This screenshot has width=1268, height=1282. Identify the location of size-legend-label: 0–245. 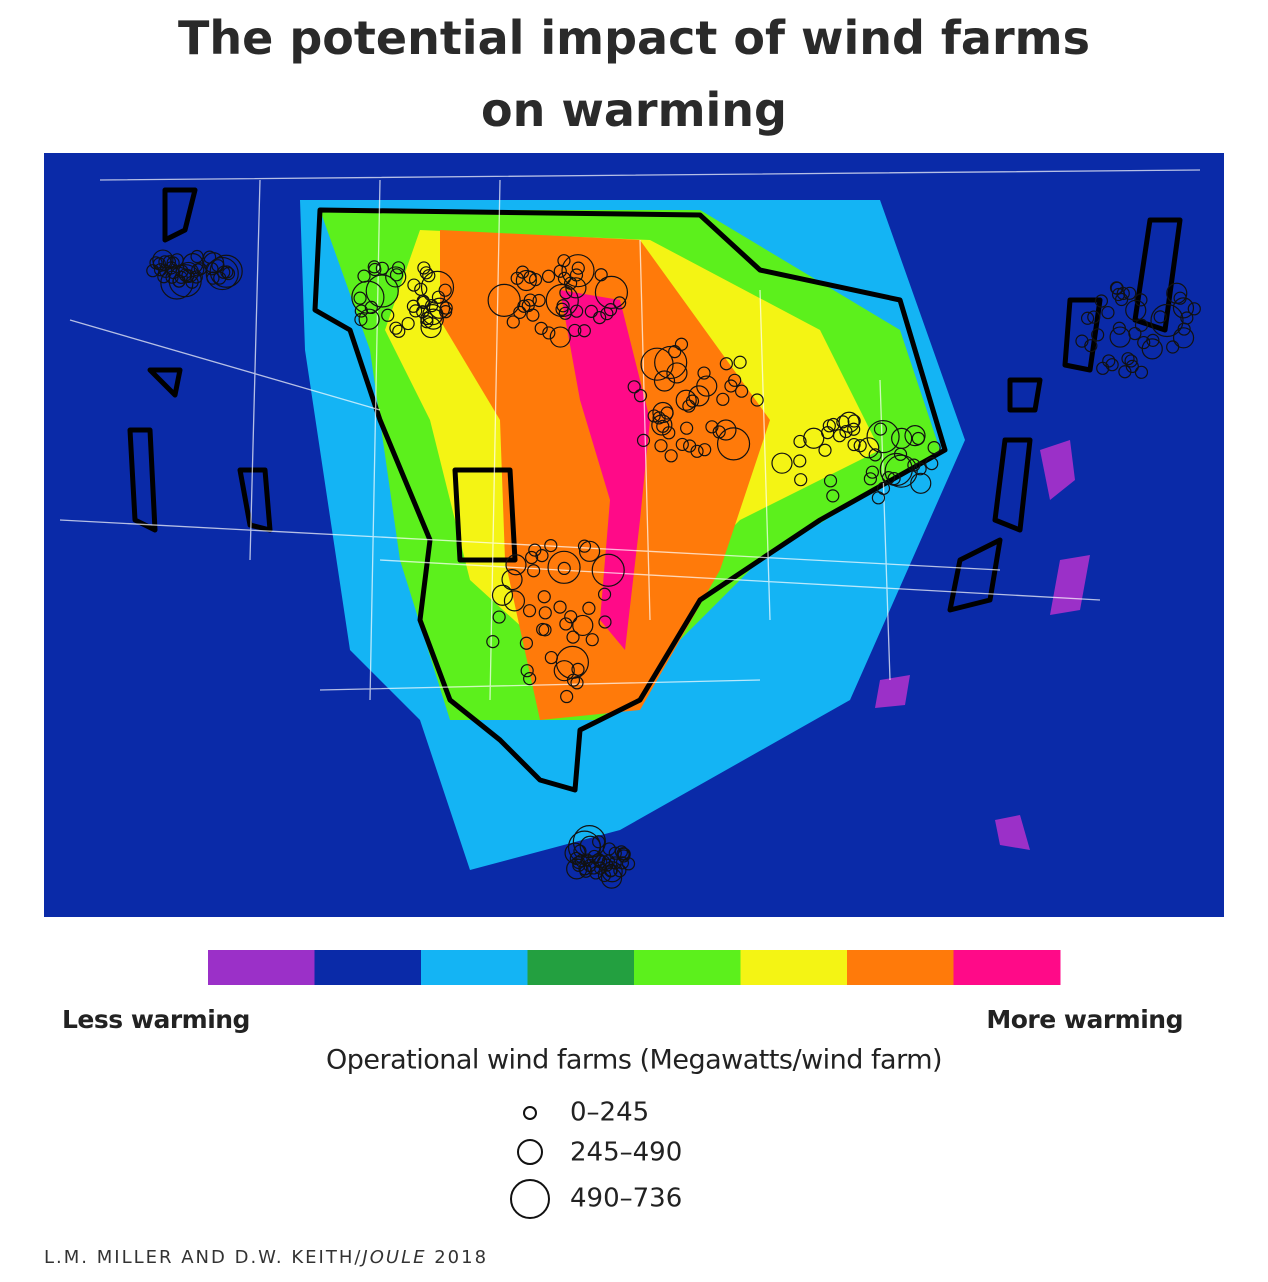
(609, 1113).